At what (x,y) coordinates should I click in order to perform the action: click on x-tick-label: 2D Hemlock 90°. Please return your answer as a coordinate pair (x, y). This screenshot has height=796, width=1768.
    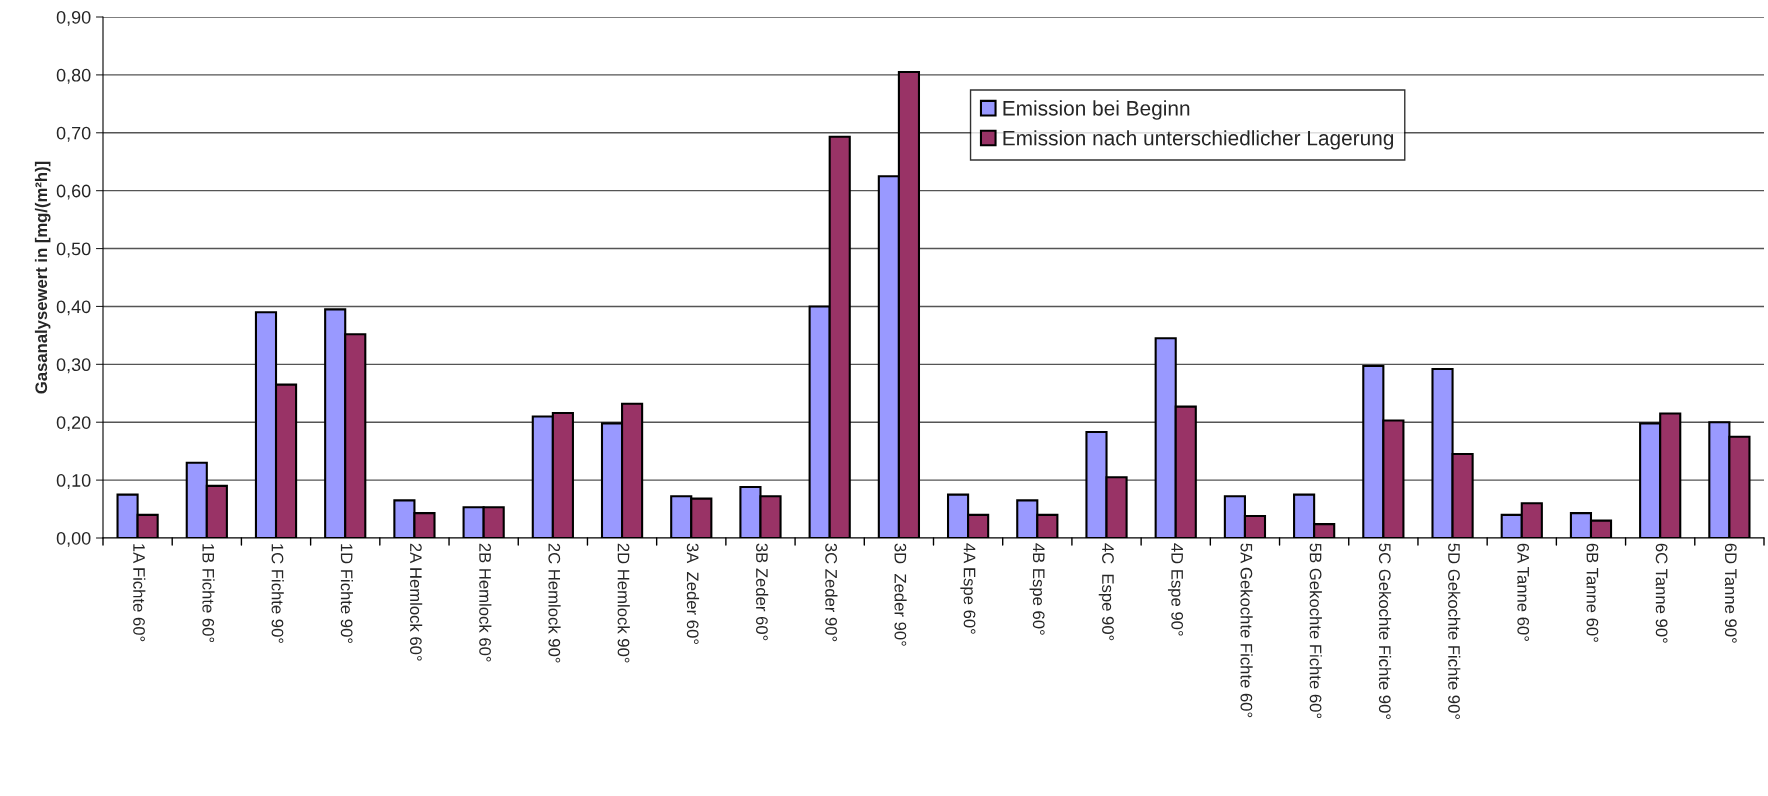
    Looking at the image, I should click on (623, 603).